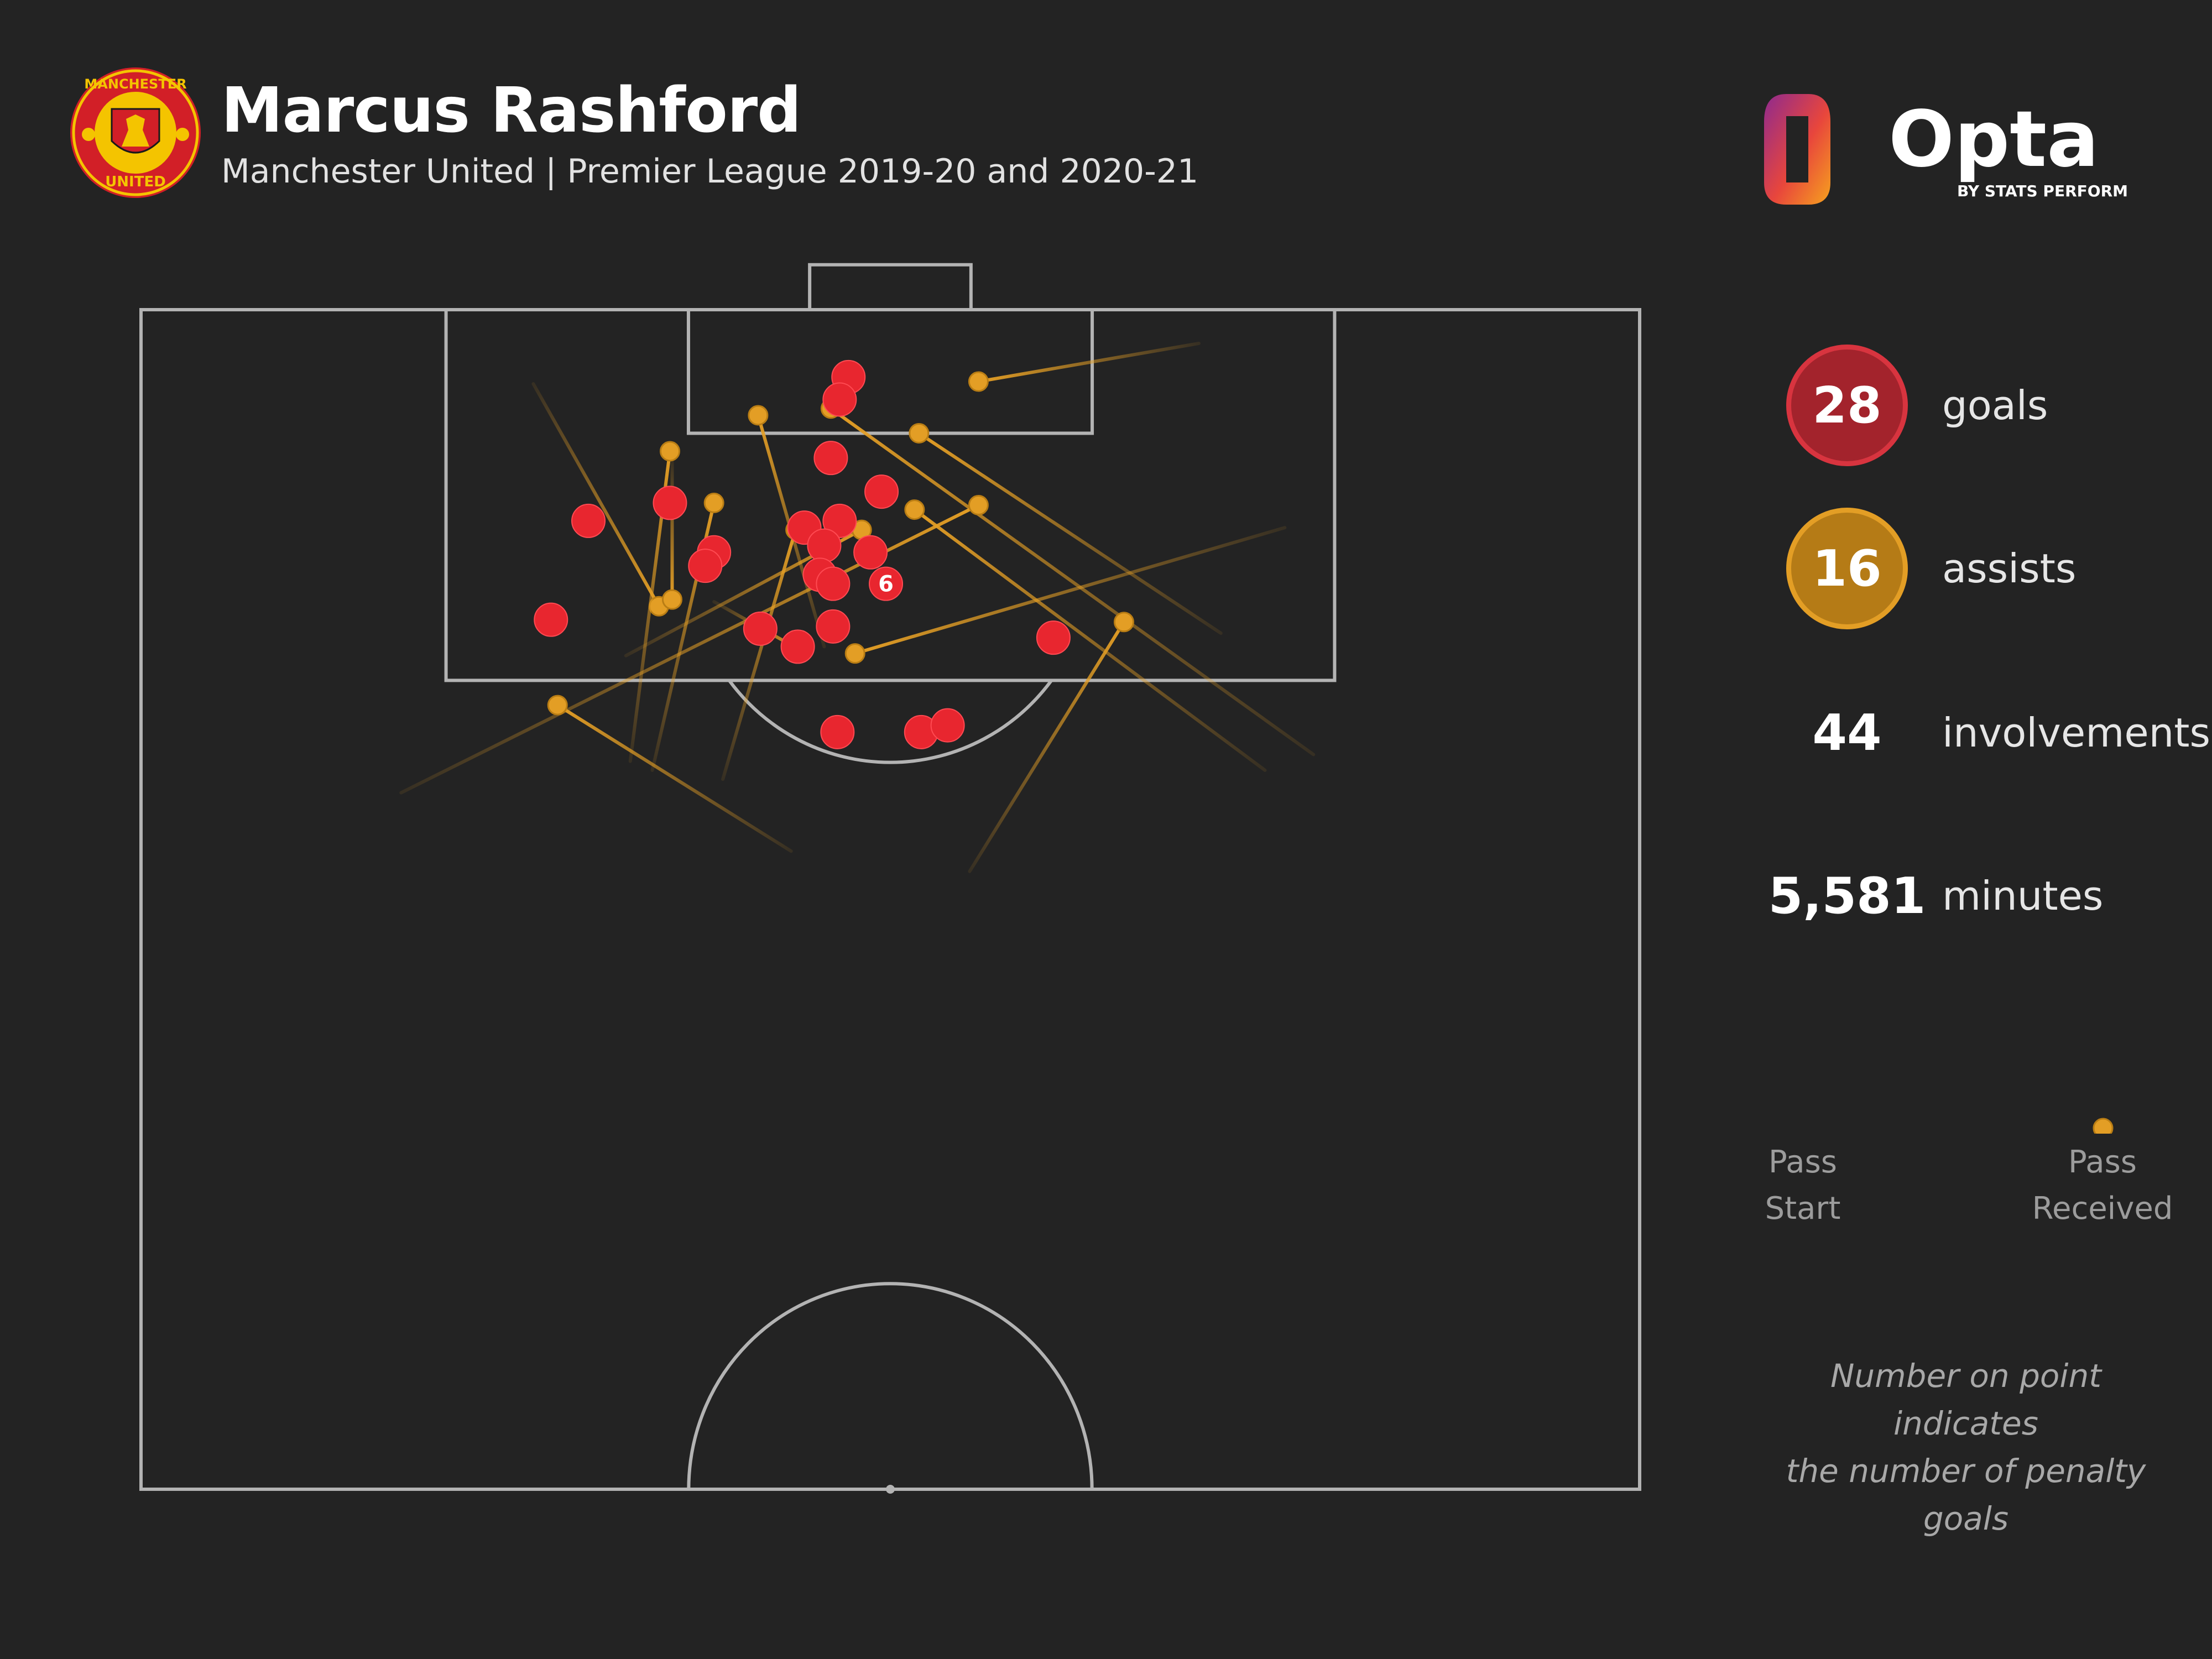 The image size is (2212, 1659). I want to click on legend-pass-line, so click(1960, 1126).